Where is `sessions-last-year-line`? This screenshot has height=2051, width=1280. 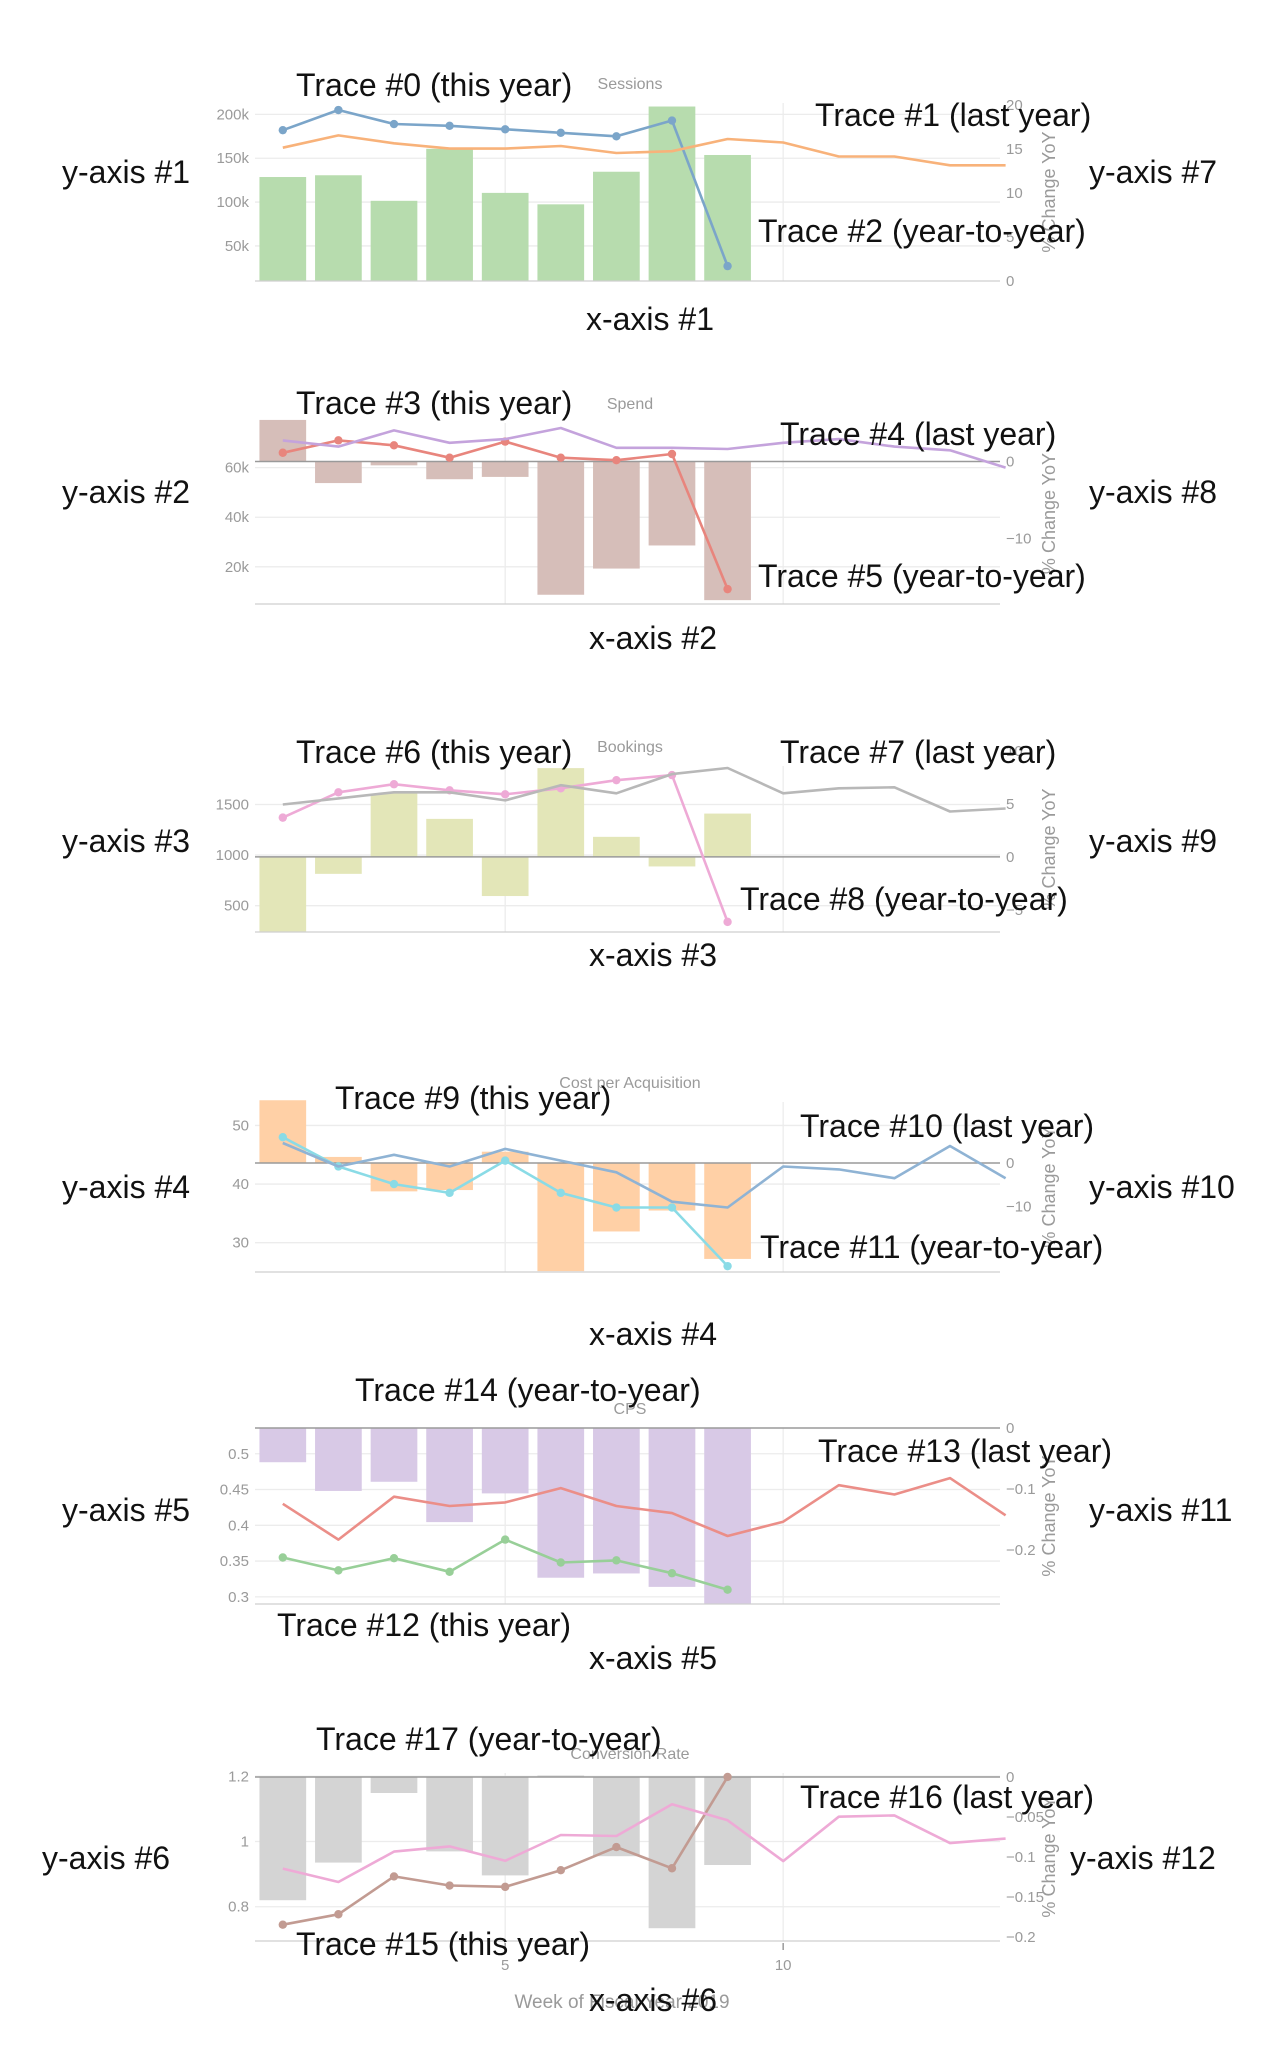 sessions-last-year-line is located at coordinates (644, 150).